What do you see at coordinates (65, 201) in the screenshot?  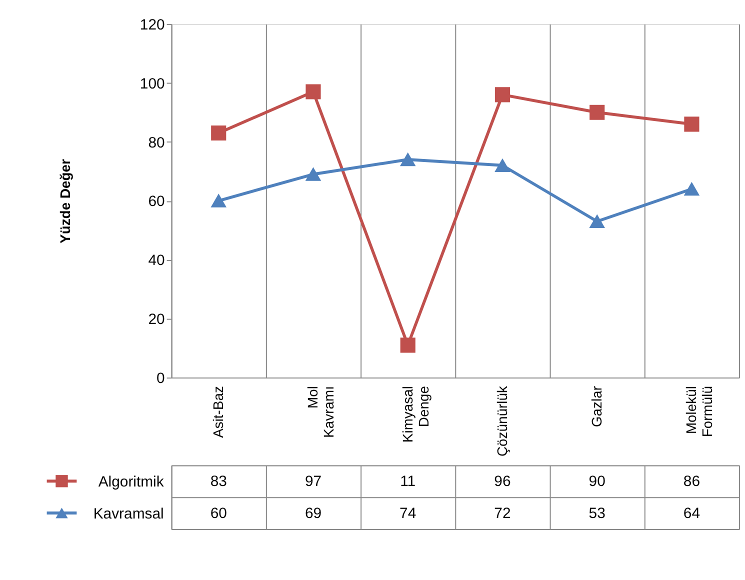 I see `y-axis-title: Yüzde Değer` at bounding box center [65, 201].